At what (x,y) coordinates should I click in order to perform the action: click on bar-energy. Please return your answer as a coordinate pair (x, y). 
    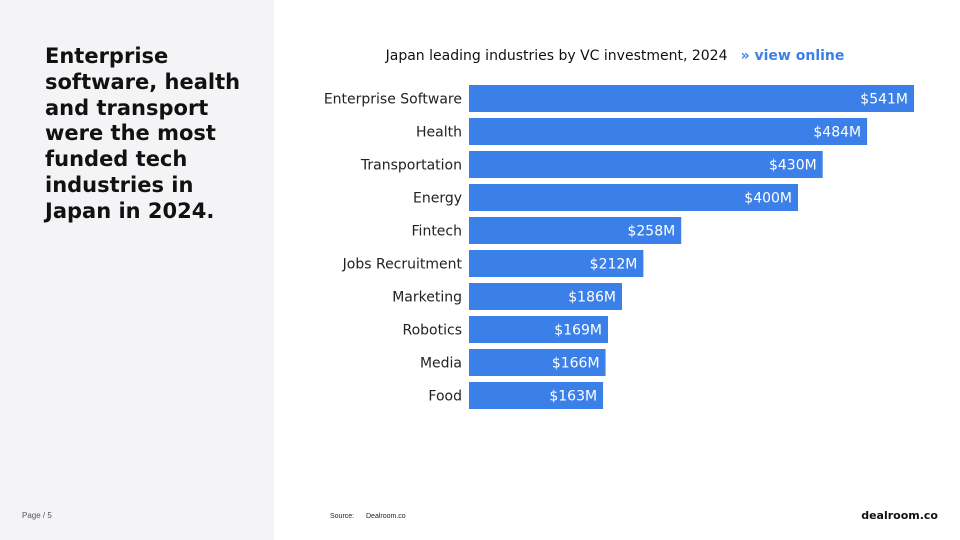
    Looking at the image, I should click on (634, 197).